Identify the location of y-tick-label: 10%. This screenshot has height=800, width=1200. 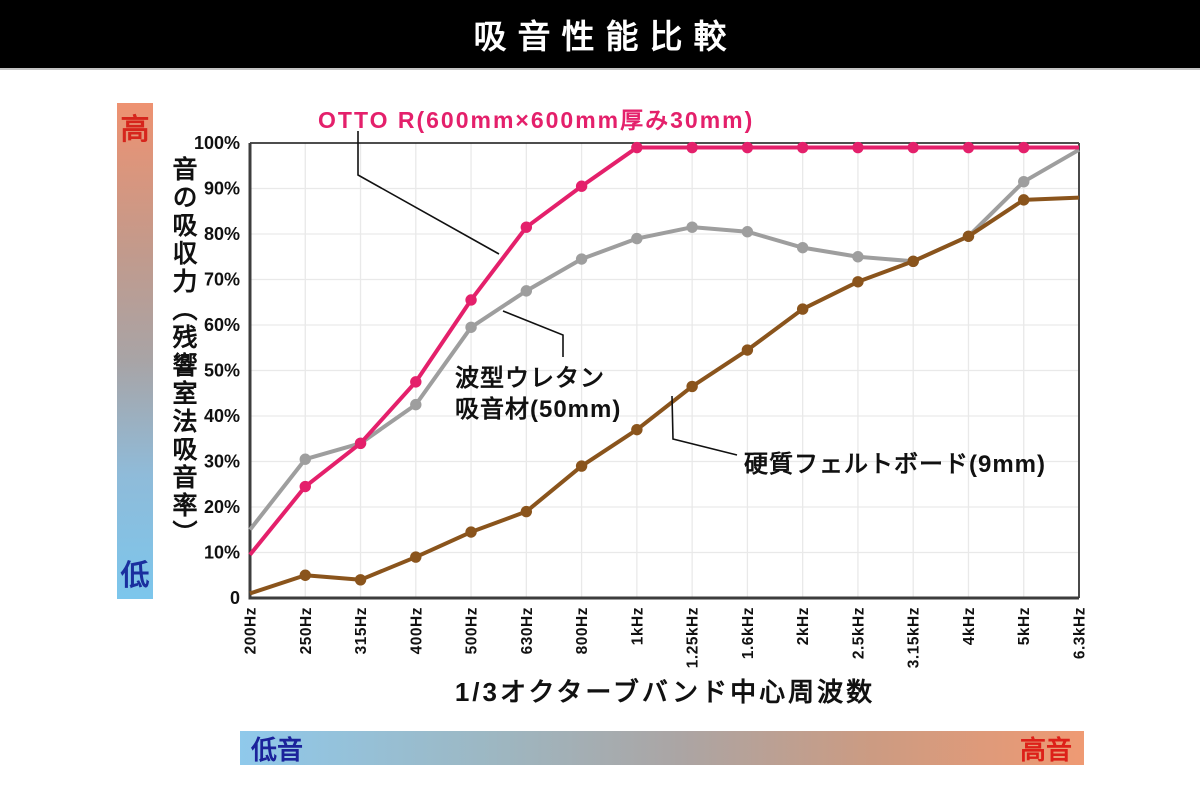
(222, 553).